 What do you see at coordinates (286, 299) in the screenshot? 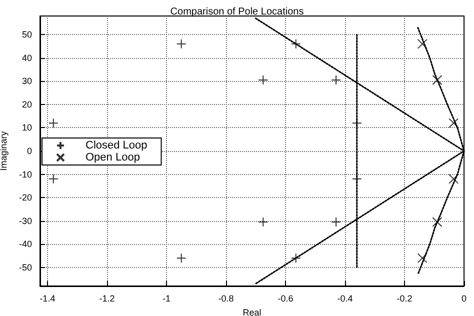
I see `x-tick-label: -0.6` at bounding box center [286, 299].